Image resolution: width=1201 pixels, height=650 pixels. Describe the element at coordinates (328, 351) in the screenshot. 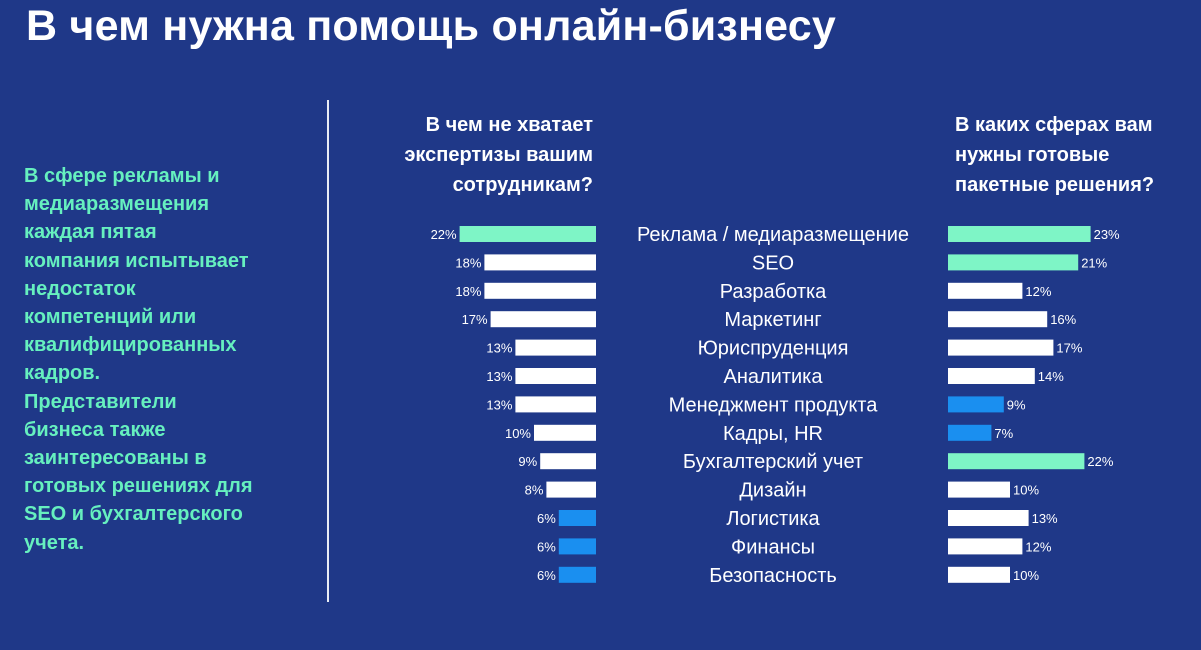

I see `vertical-divider` at that location.